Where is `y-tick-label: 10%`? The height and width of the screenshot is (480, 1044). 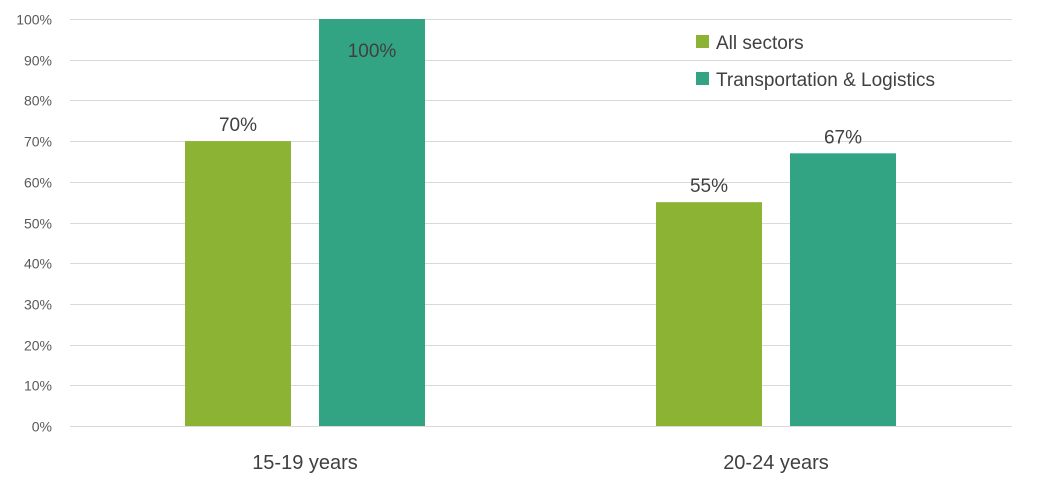
y-tick-label: 10% is located at coordinates (38, 386).